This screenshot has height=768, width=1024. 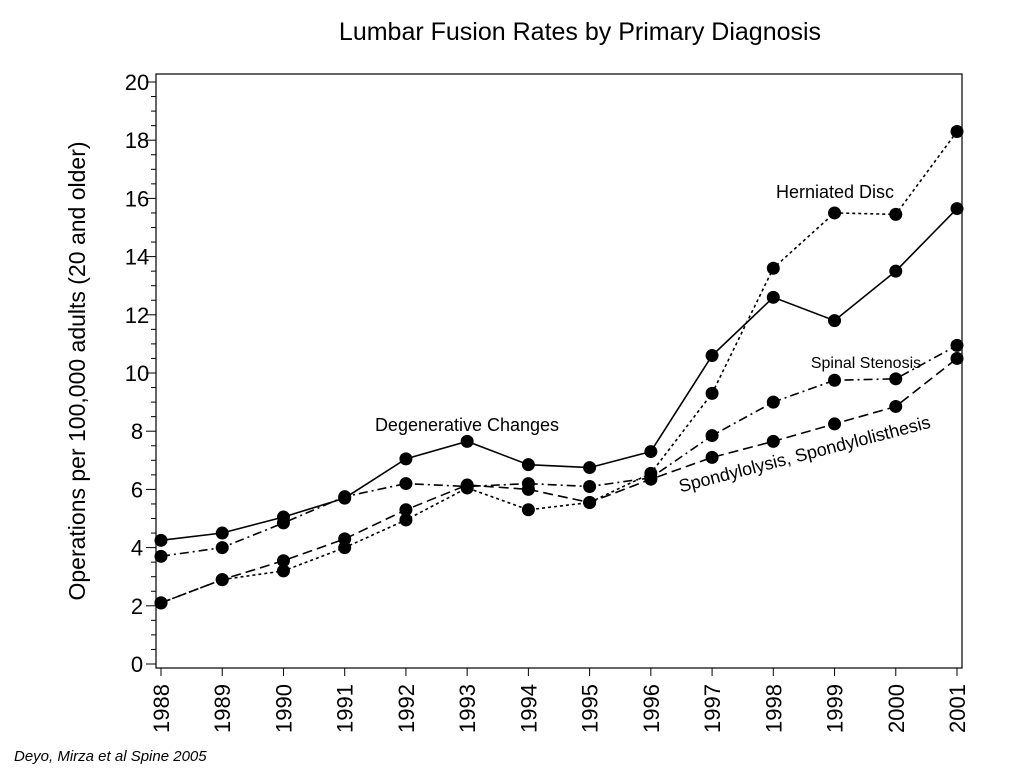 I want to click on x-tick-label: 1992, so click(x=406, y=708).